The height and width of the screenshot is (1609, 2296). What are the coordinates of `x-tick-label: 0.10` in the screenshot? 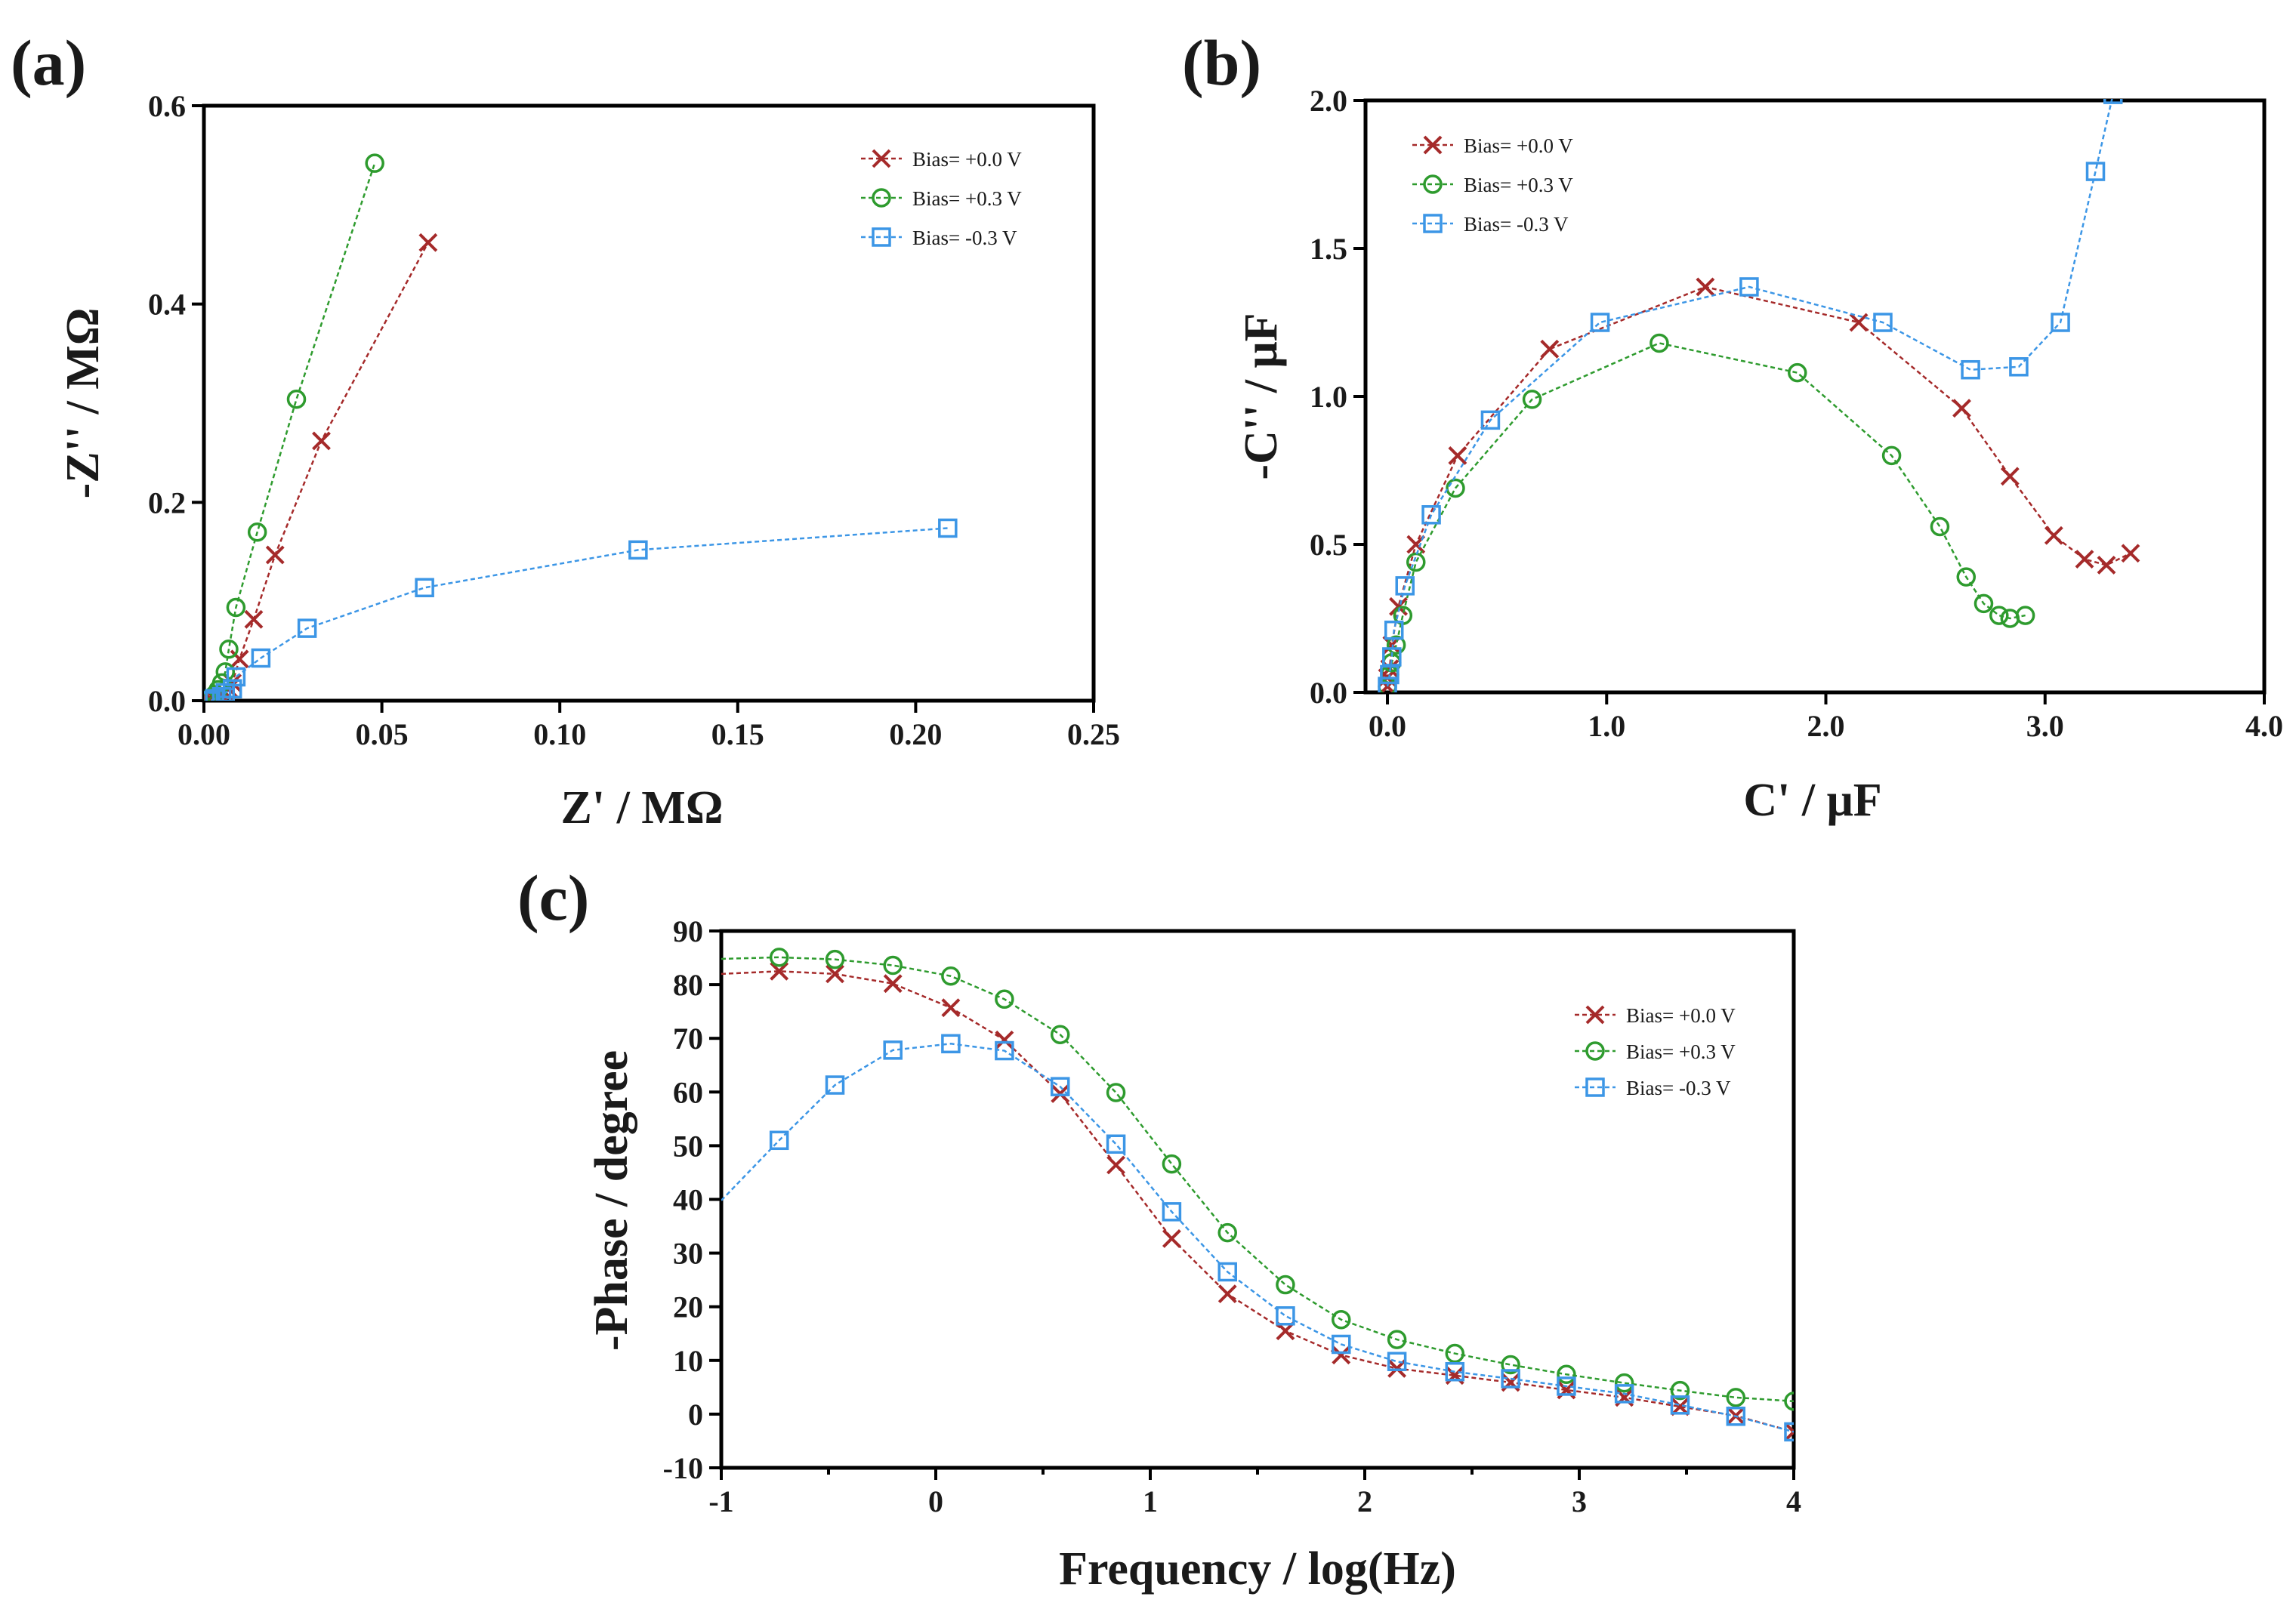 It's located at (559, 734).